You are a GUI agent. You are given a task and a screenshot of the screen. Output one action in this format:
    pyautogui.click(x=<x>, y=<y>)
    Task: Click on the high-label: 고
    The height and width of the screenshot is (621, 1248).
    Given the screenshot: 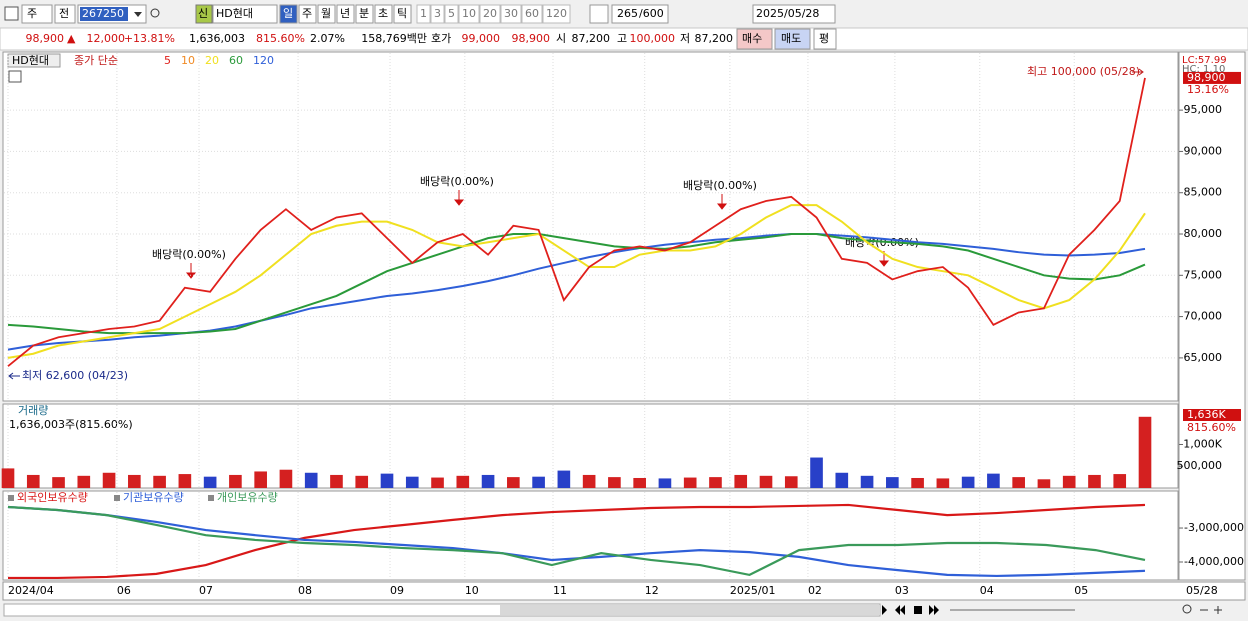 What is the action you would take?
    pyautogui.click(x=622, y=38)
    